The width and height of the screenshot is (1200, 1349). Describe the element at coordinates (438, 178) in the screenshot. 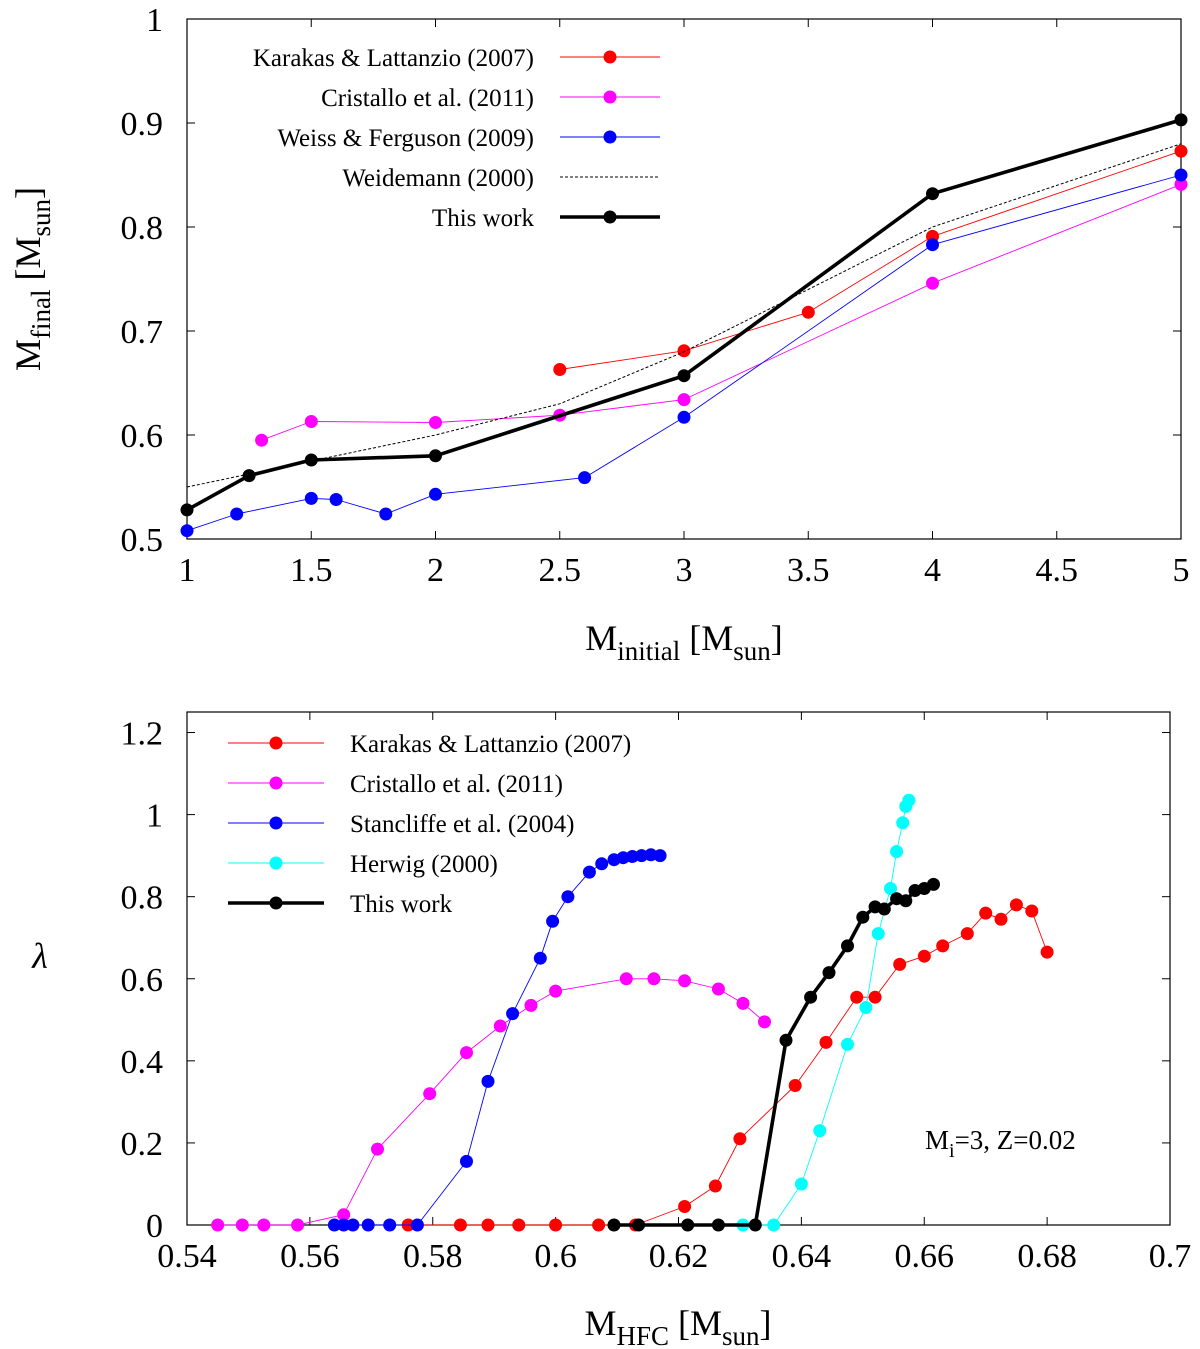

I see `legend-label: Weidemann (2000)` at that location.